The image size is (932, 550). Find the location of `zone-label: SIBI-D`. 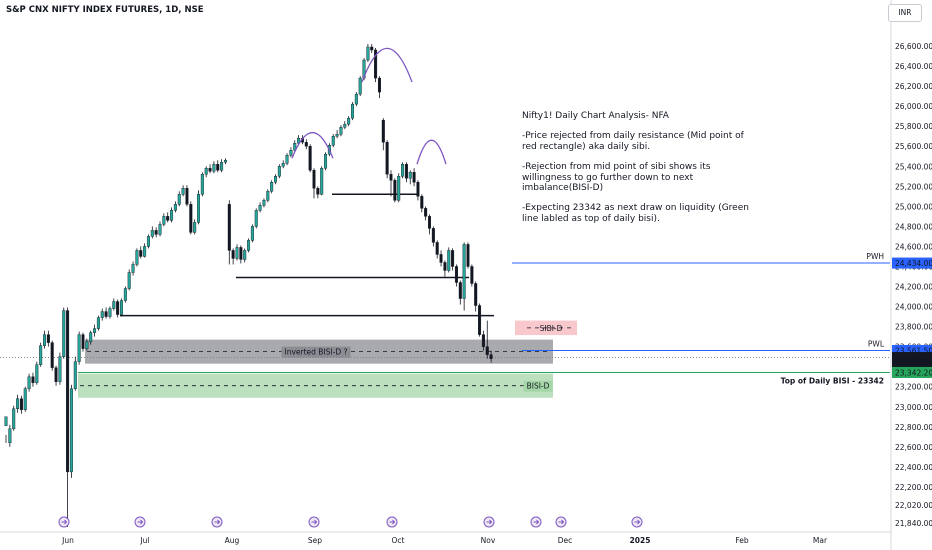

zone-label: SIBI-D is located at coordinates (551, 328).